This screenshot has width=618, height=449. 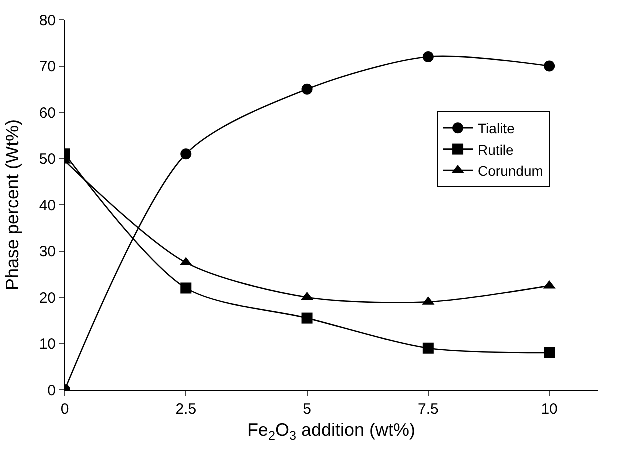 What do you see at coordinates (47, 344) in the screenshot?
I see `y-tick-label: 10` at bounding box center [47, 344].